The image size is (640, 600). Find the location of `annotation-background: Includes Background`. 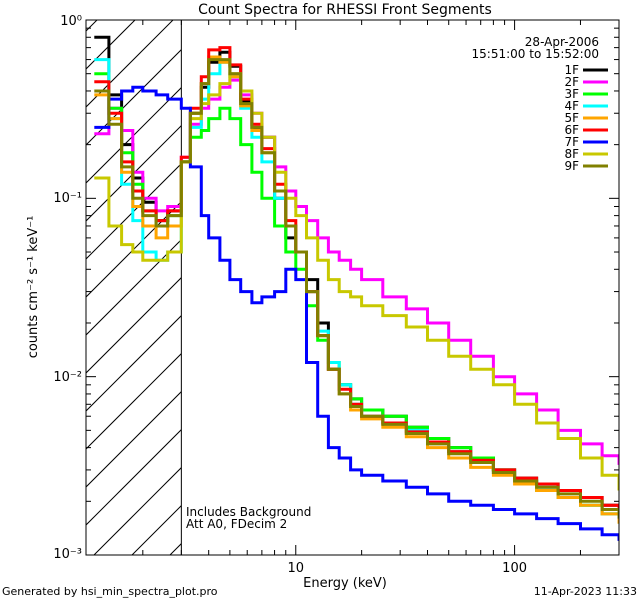

annotation-background: Includes Background is located at coordinates (248, 512).